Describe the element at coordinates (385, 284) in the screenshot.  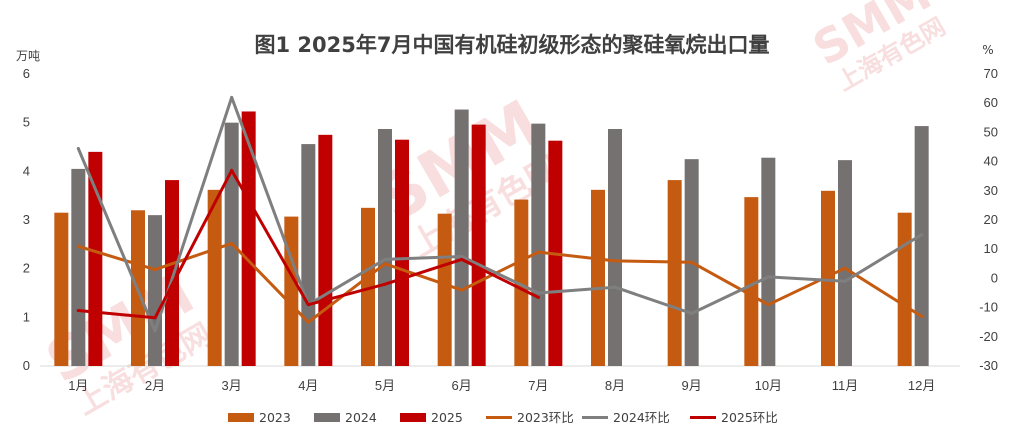
I see `point-2025环比-5` at that location.